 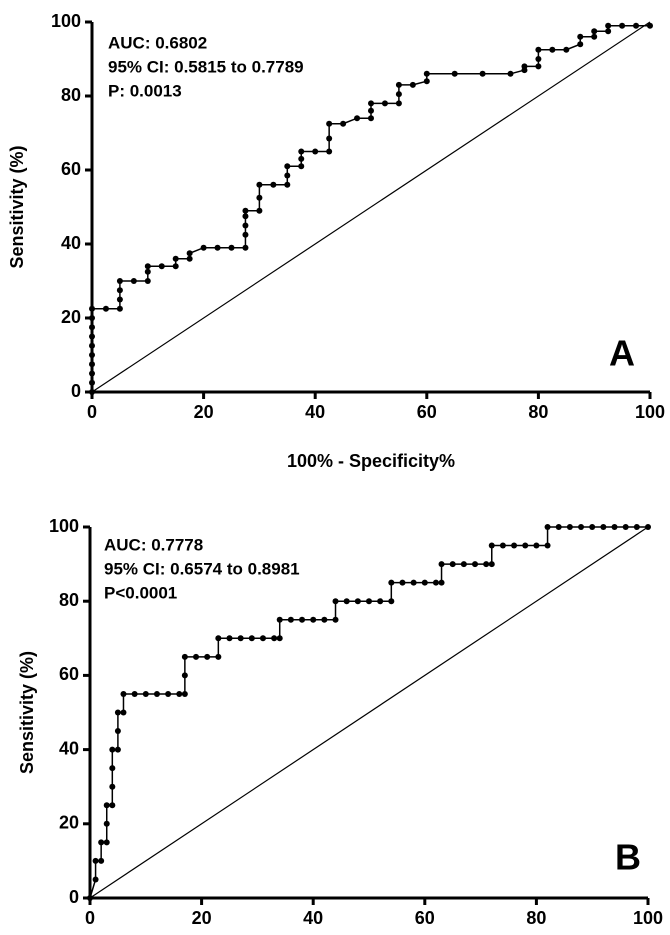 I want to click on x-tick-label: 20, so click(x=204, y=412).